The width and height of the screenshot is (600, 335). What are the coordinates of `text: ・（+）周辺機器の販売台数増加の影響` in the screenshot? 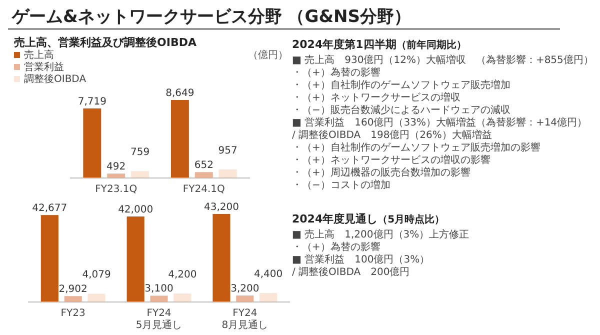 It's located at (381, 172).